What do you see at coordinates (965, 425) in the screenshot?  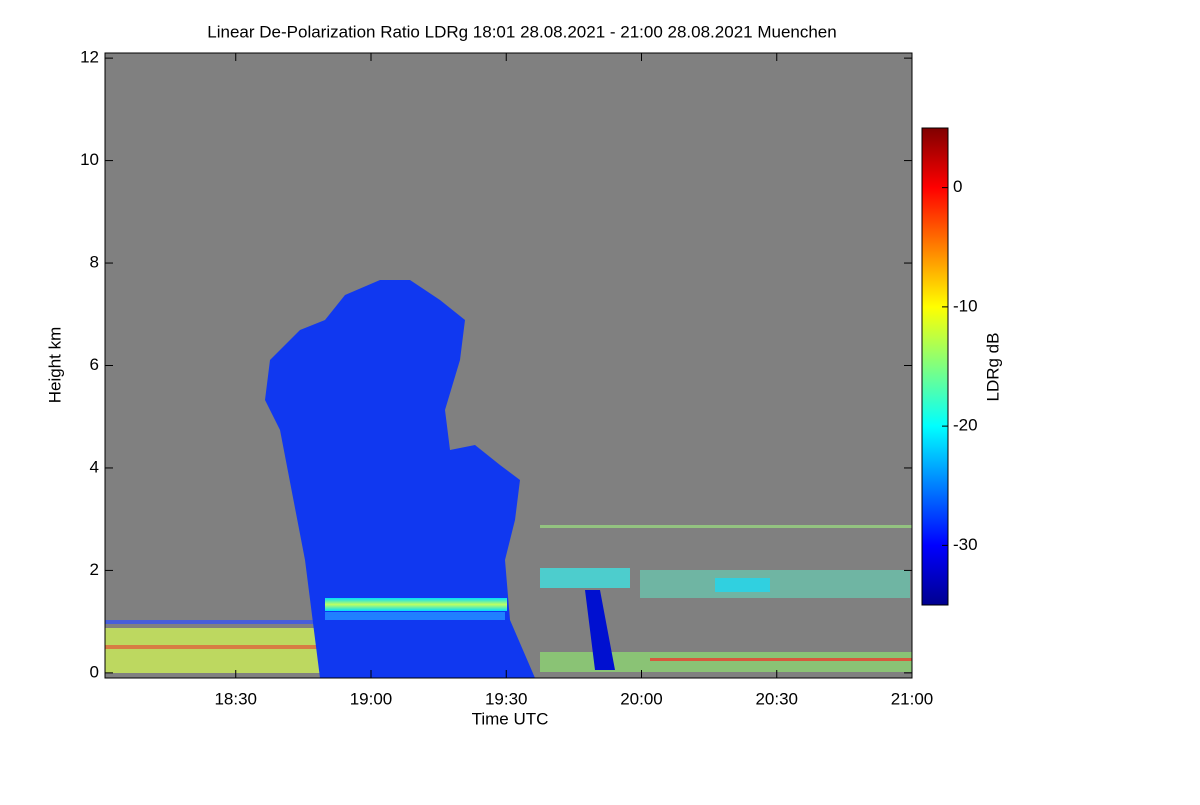 I see `colorbar-tick-label: -20` at bounding box center [965, 425].